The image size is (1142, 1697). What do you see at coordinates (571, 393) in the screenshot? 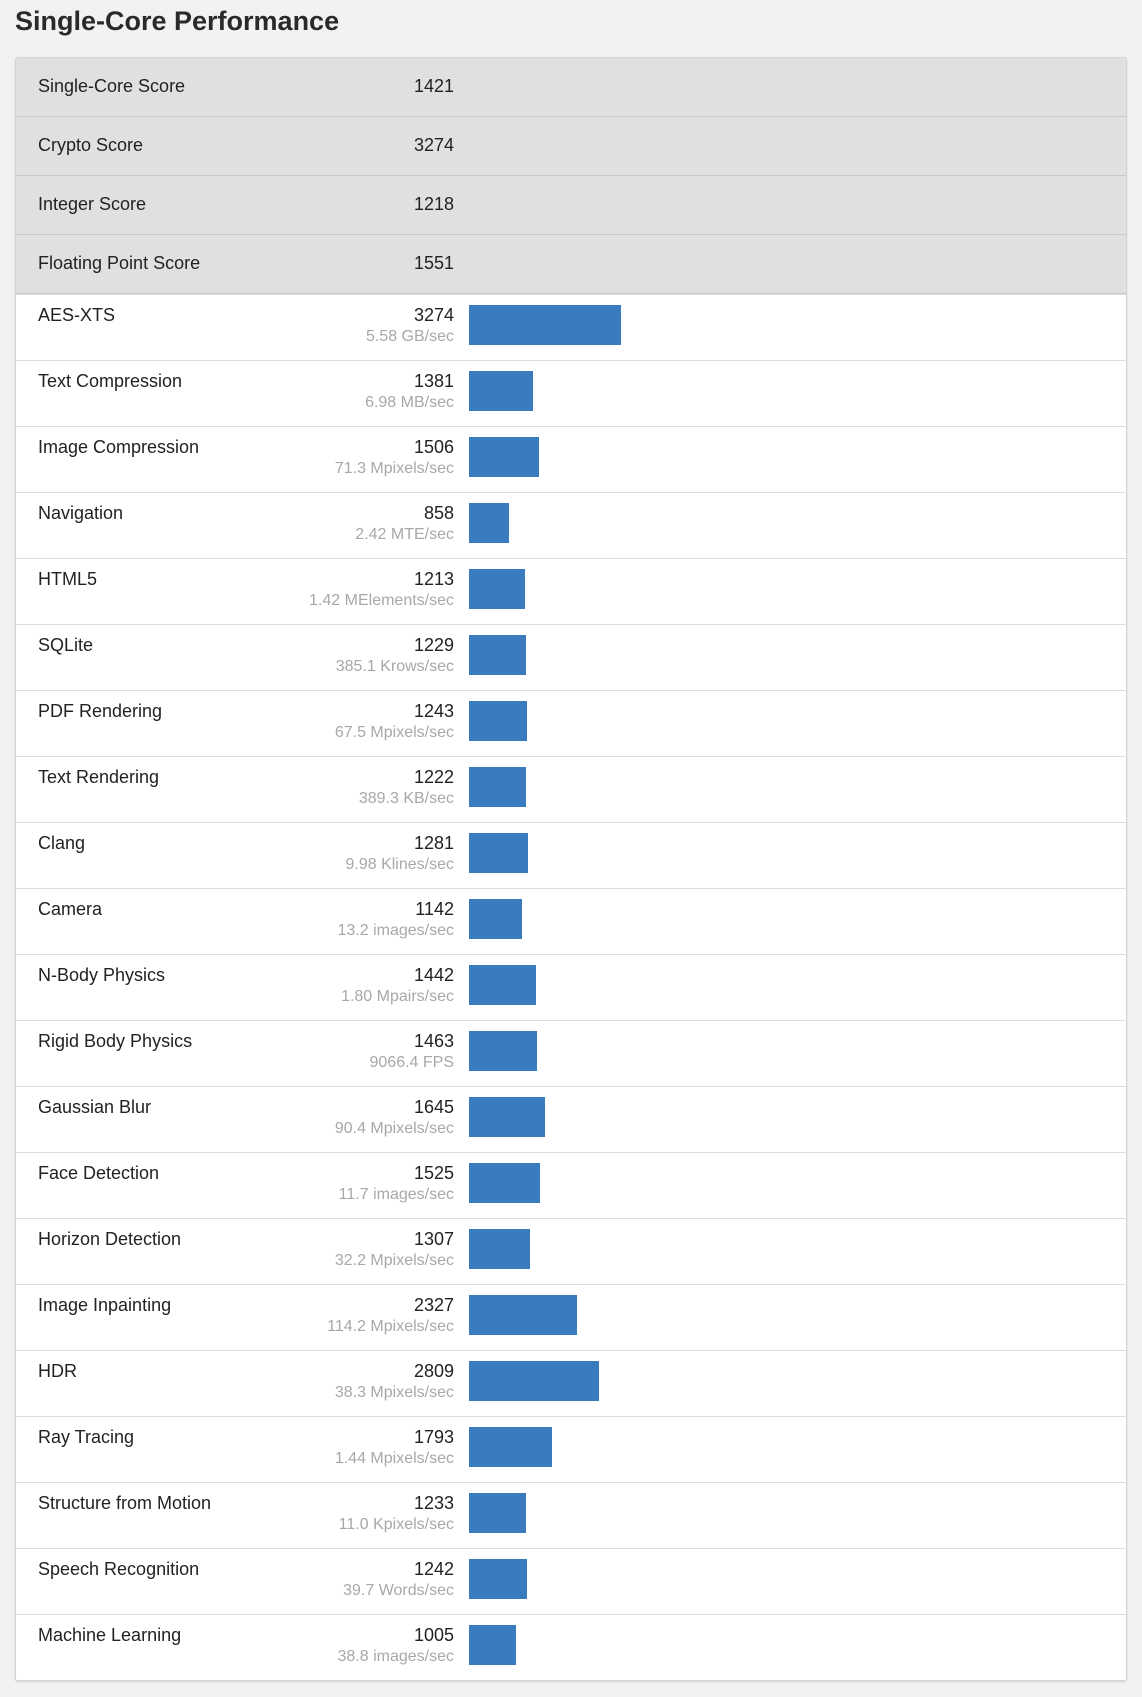
I see `workload-row: Text Compression 1381 6.98 MB/sec` at bounding box center [571, 393].